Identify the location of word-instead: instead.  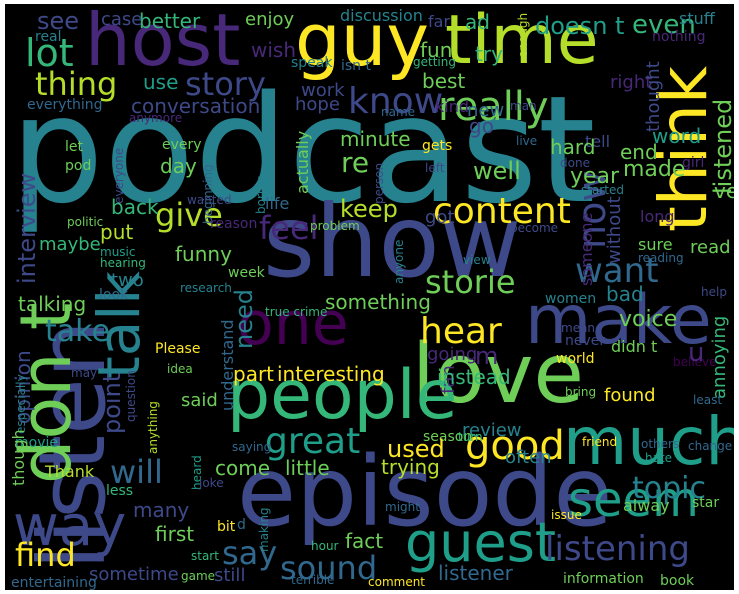
(474, 377).